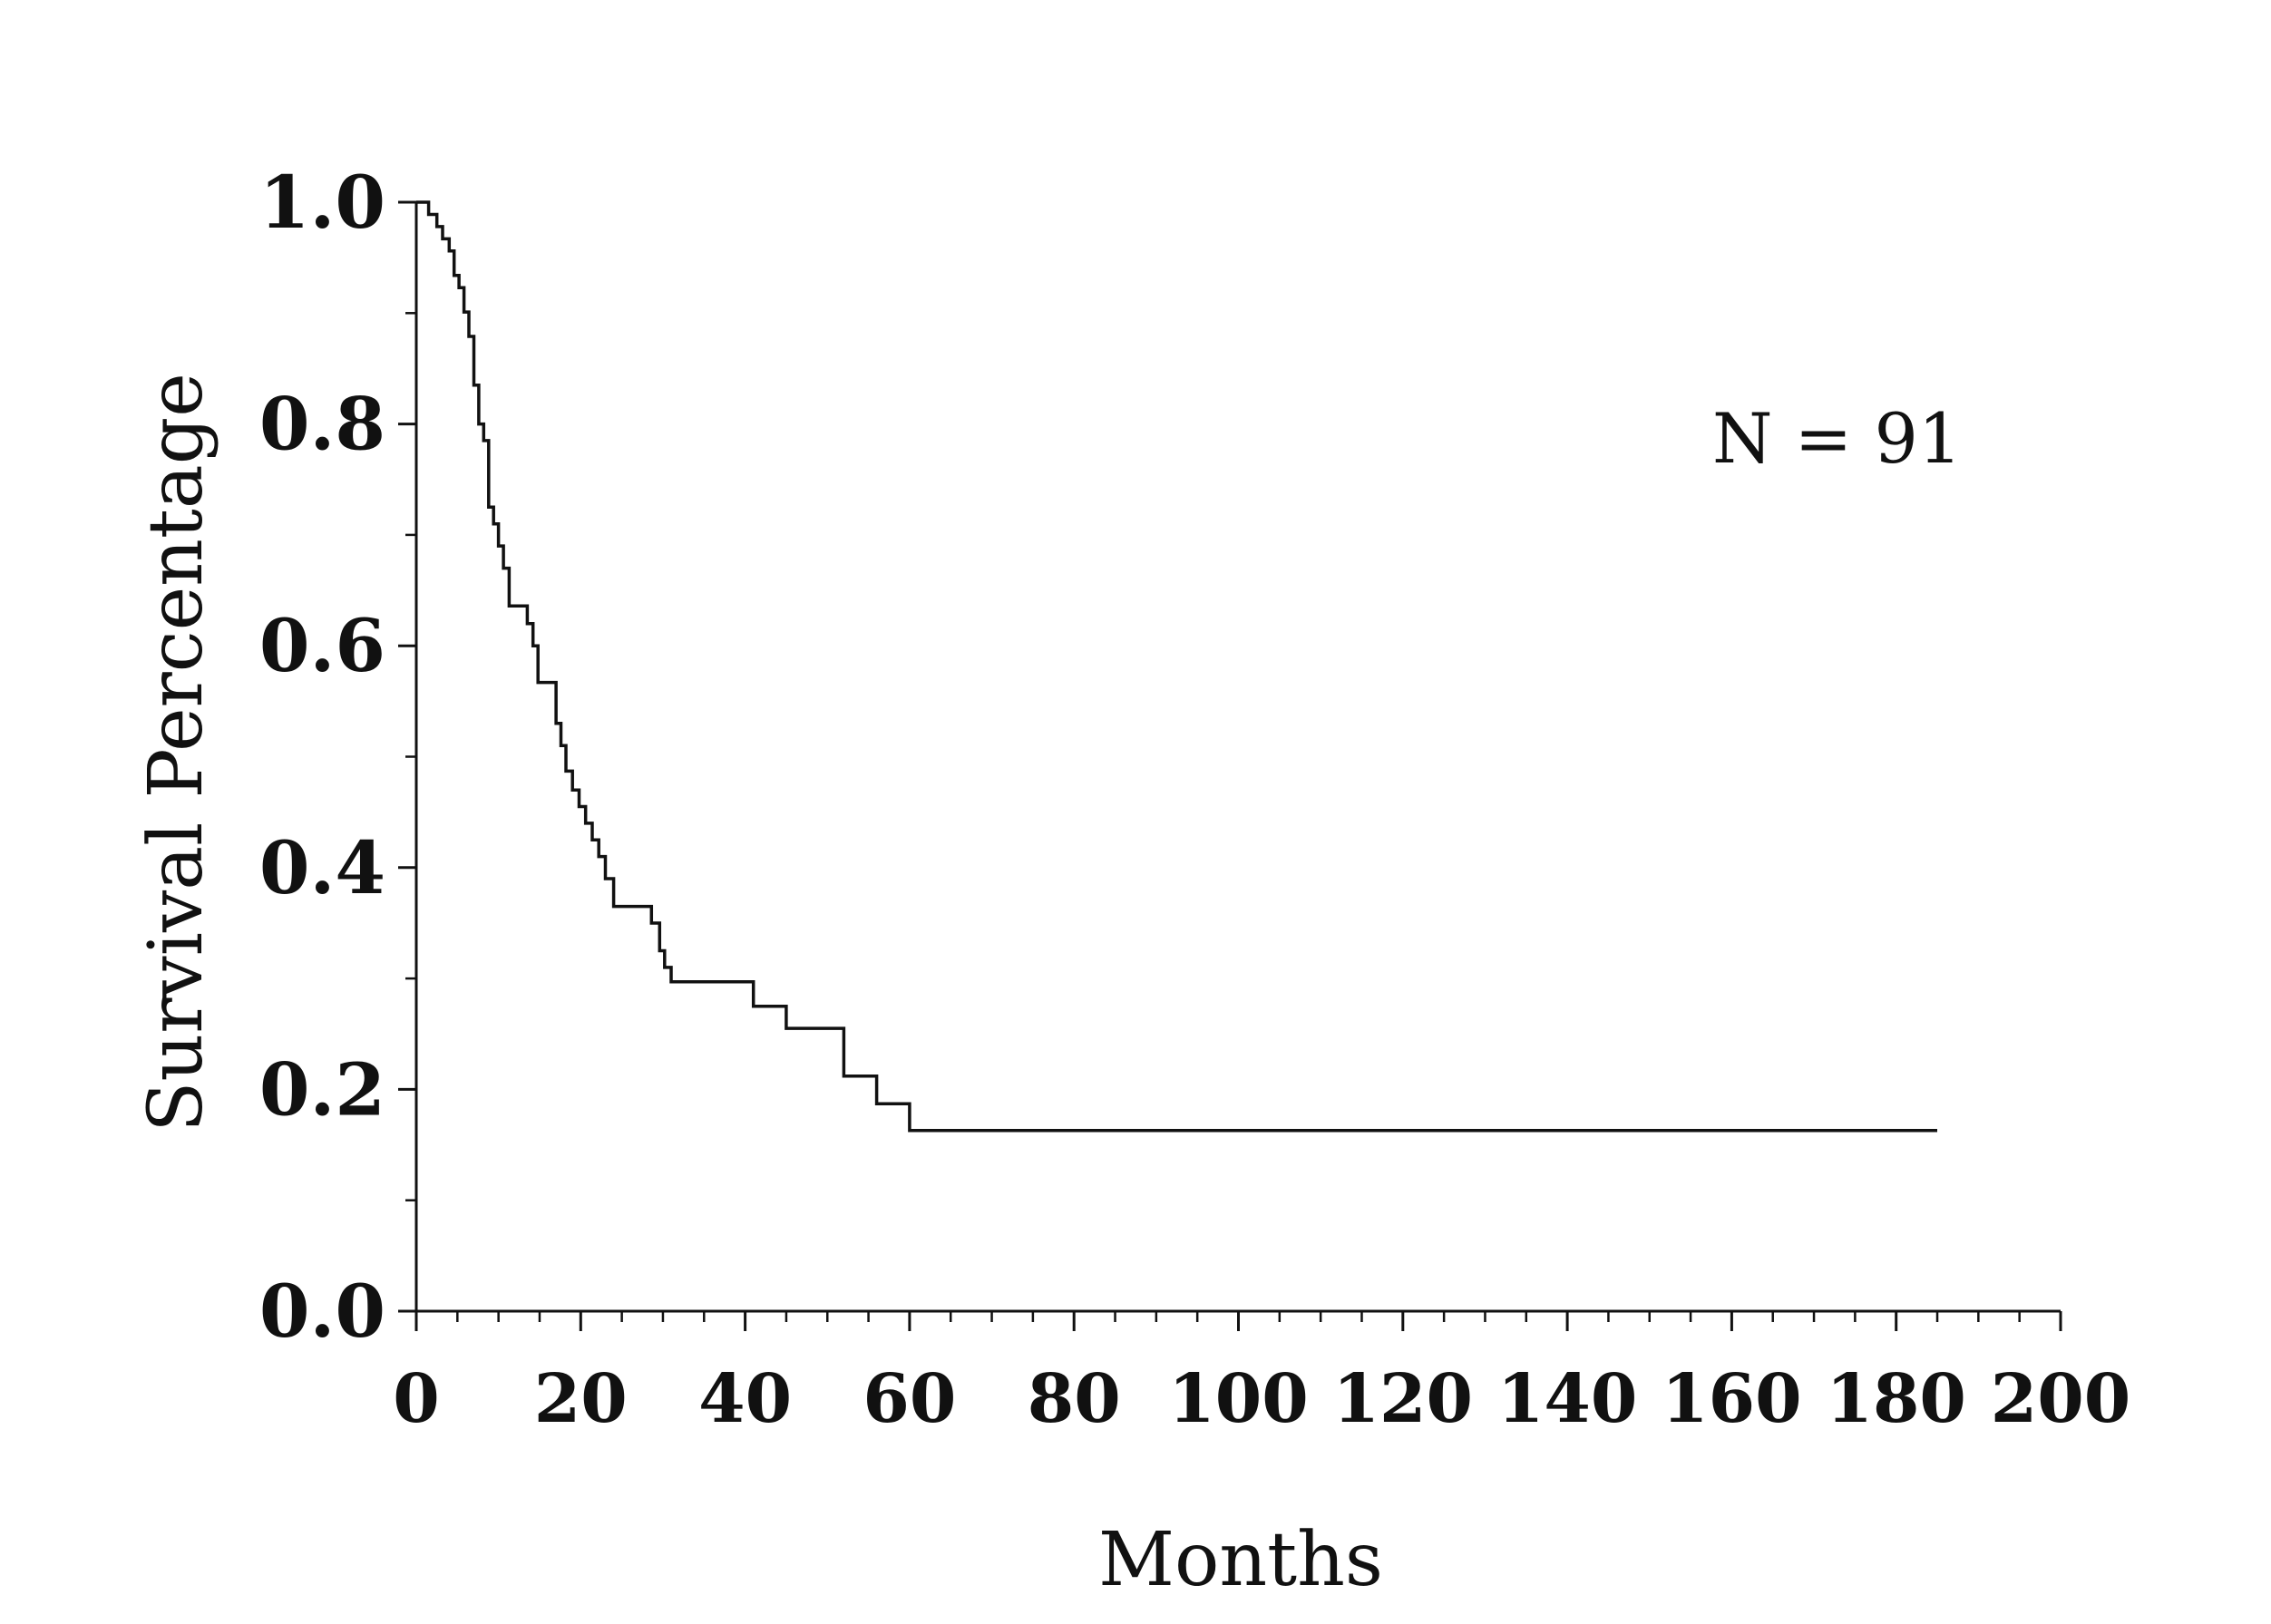  What do you see at coordinates (416, 1399) in the screenshot?
I see `x-tick-label: 0` at bounding box center [416, 1399].